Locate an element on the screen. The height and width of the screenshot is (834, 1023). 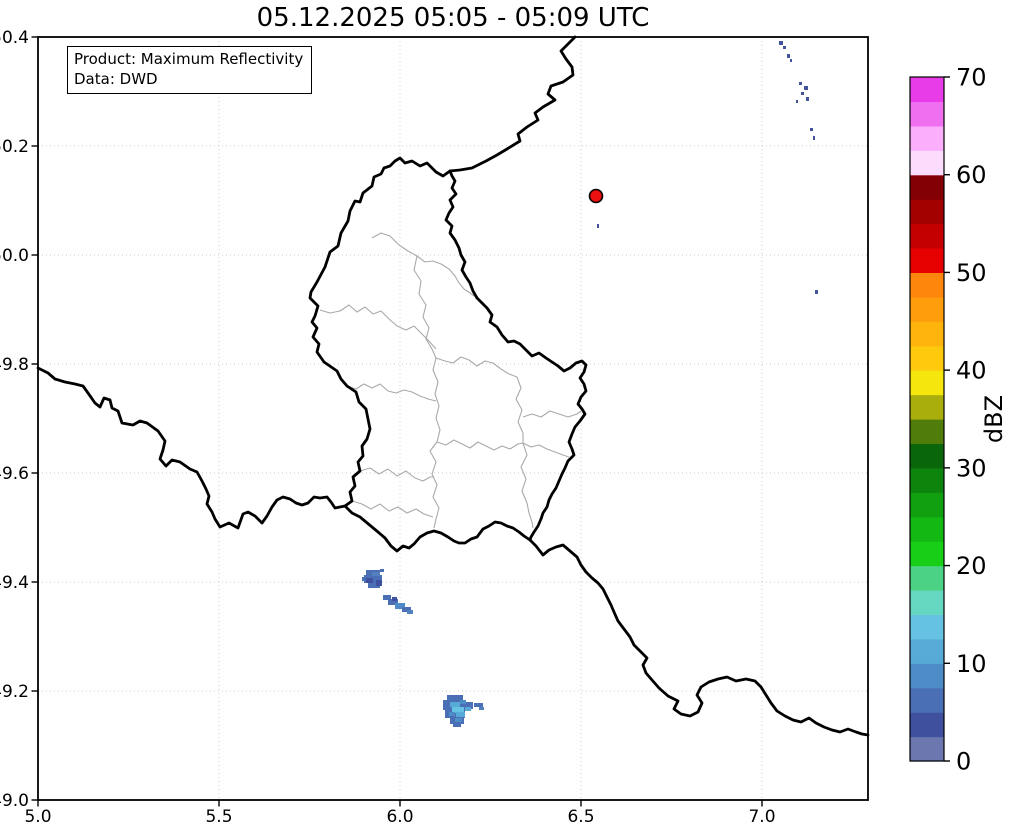
x-tick-label: 5.5 is located at coordinates (218, 817).